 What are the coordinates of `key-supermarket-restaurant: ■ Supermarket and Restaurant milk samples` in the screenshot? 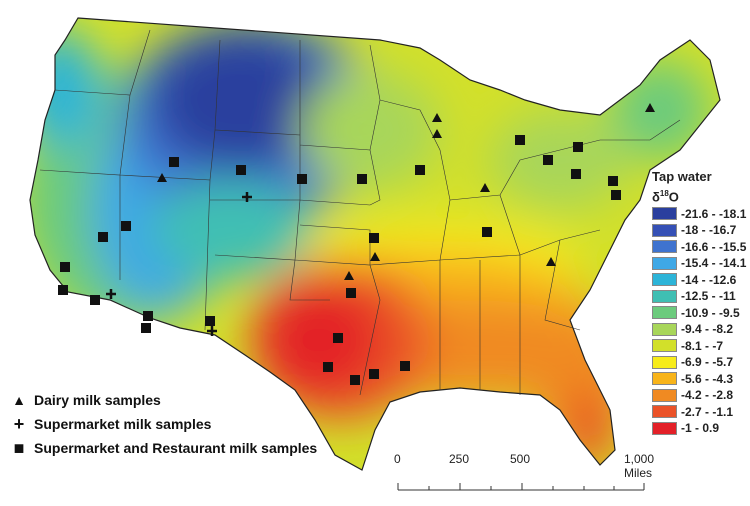 It's located at (163, 448).